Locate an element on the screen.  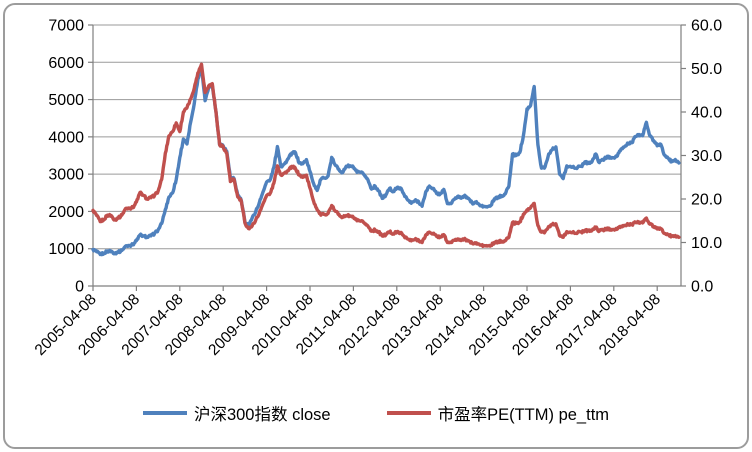
legend-label-pe: 市盈率PE(TTM) pe_ttm is located at coordinates (523, 415).